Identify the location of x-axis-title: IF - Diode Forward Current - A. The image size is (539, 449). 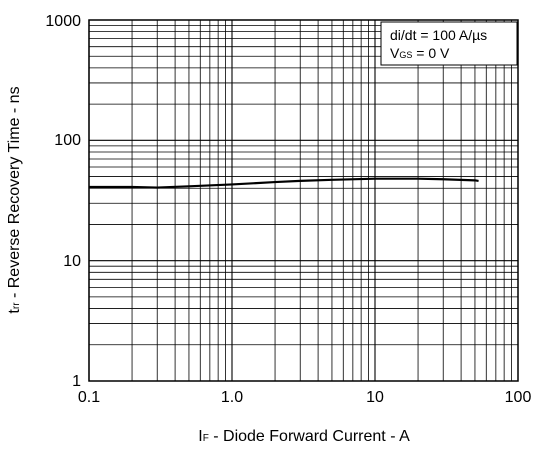
(304, 436).